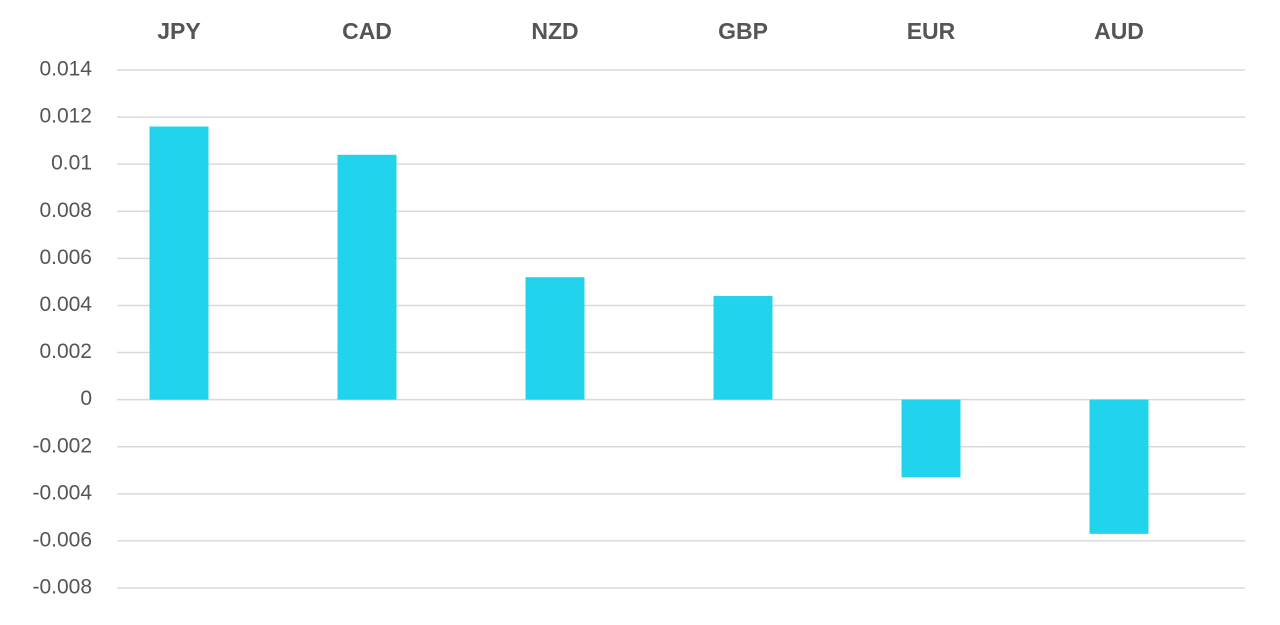  What do you see at coordinates (62, 539) in the screenshot?
I see `y-tick-label: -0.006` at bounding box center [62, 539].